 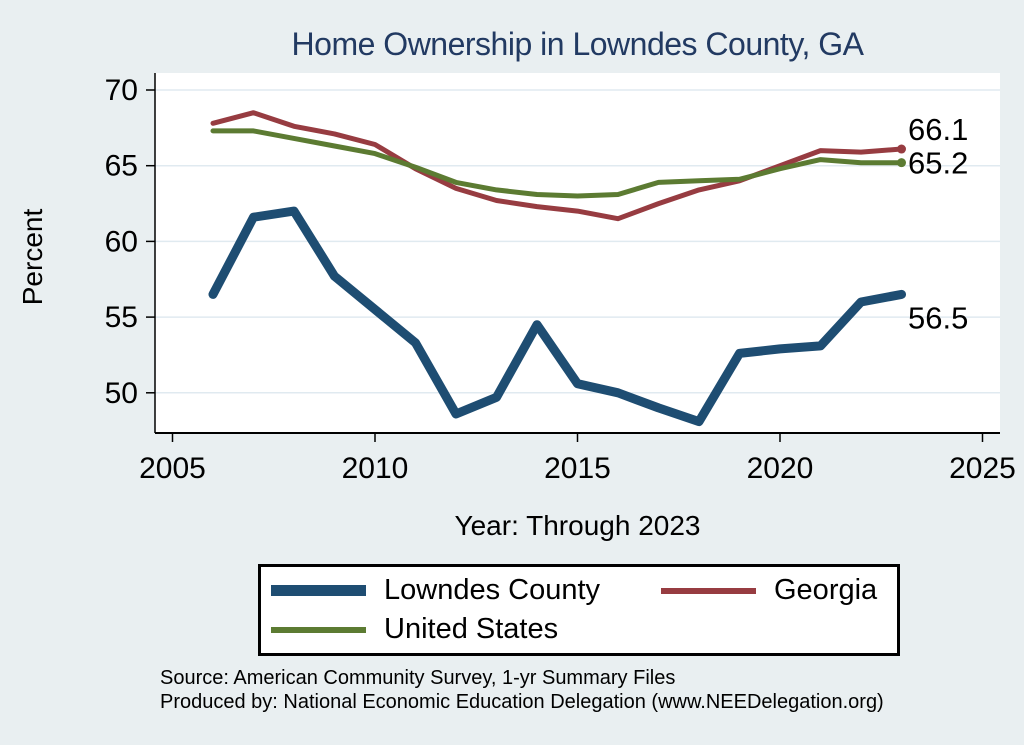 I want to click on legend-swatch-united-states, so click(x=318, y=629).